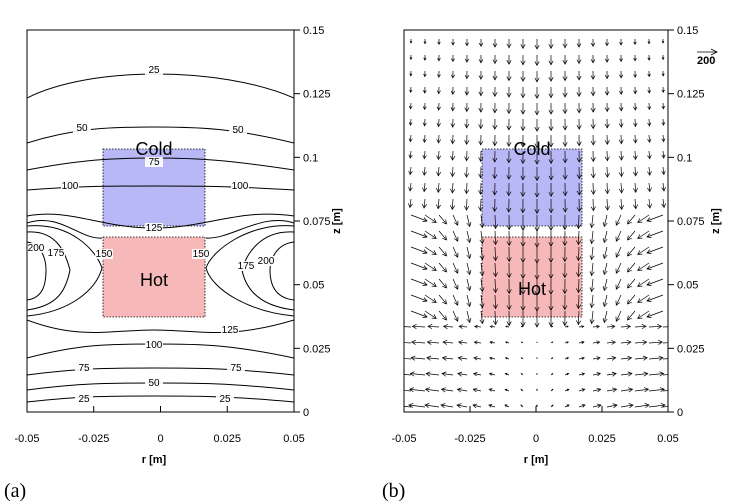 This screenshot has width=735, height=503. I want to click on x-axis-a: -0.05 -0.025 0 0.025 0.05, so click(159, 425).